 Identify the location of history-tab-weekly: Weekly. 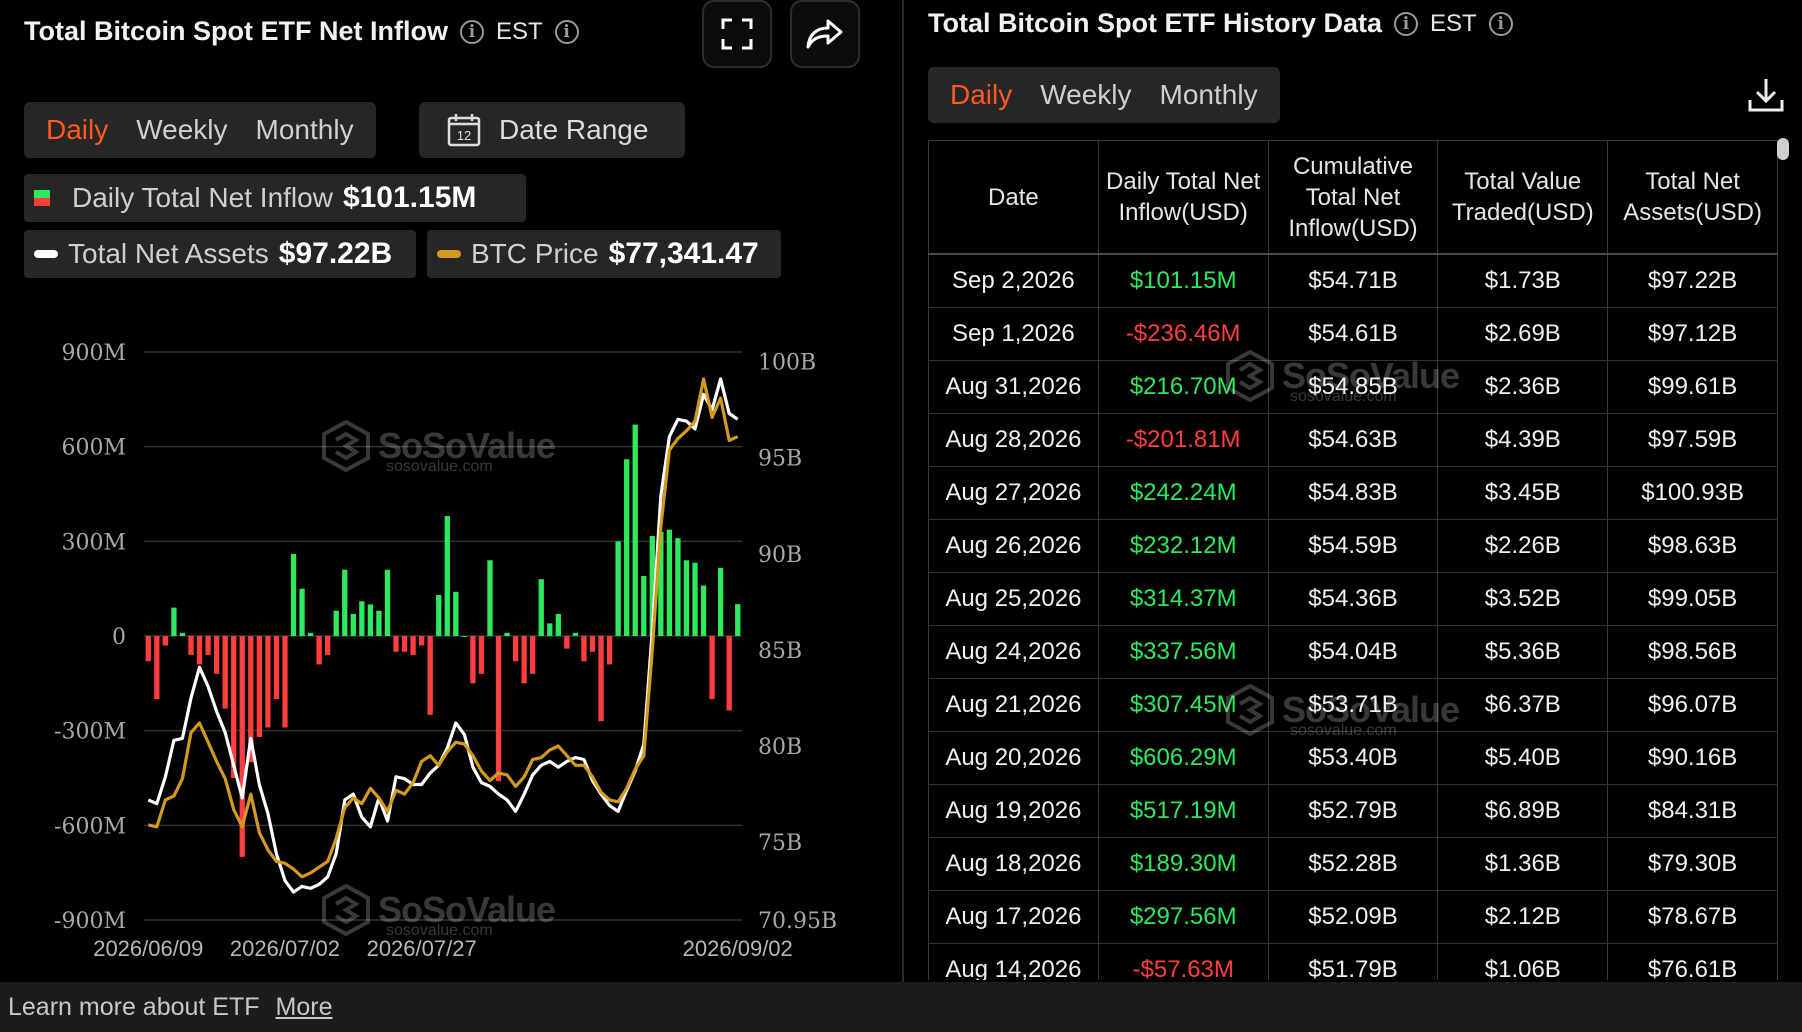
(1086, 94).